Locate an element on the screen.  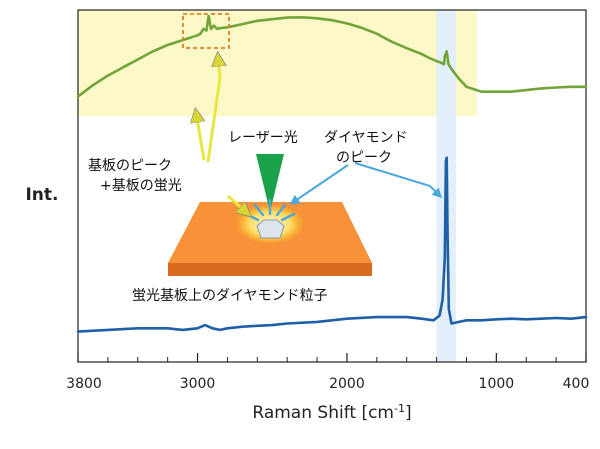
x-tick-label: 2000 is located at coordinates (347, 384).